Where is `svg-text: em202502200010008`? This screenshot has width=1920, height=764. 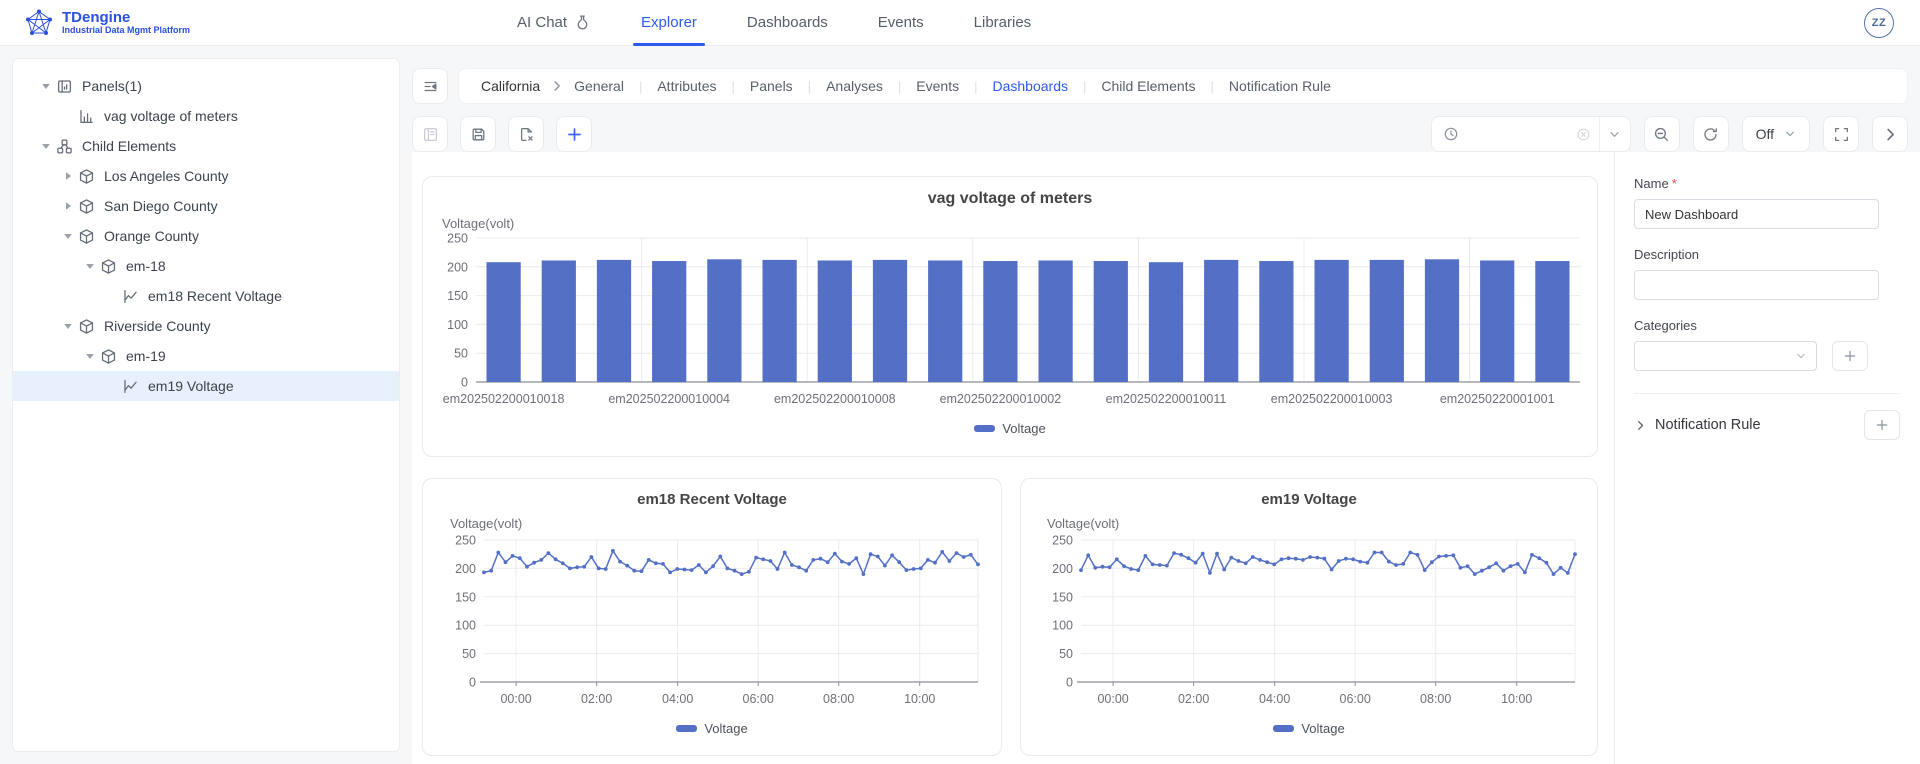
svg-text: em202502200010008 is located at coordinates (835, 399).